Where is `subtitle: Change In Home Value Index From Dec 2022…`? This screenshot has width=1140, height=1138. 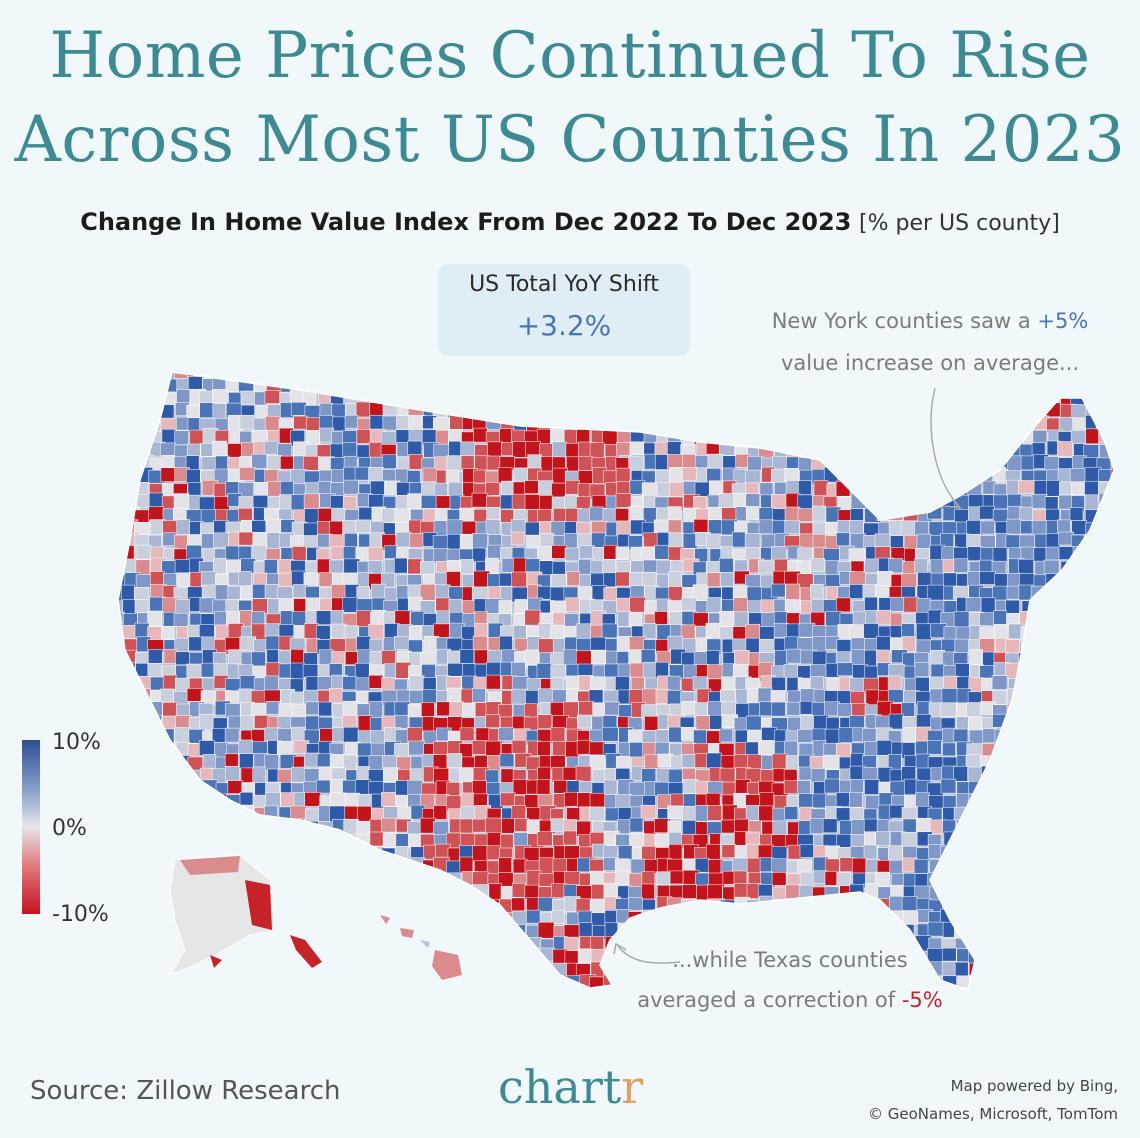 subtitle: Change In Home Value Index From Dec 2022… is located at coordinates (570, 222).